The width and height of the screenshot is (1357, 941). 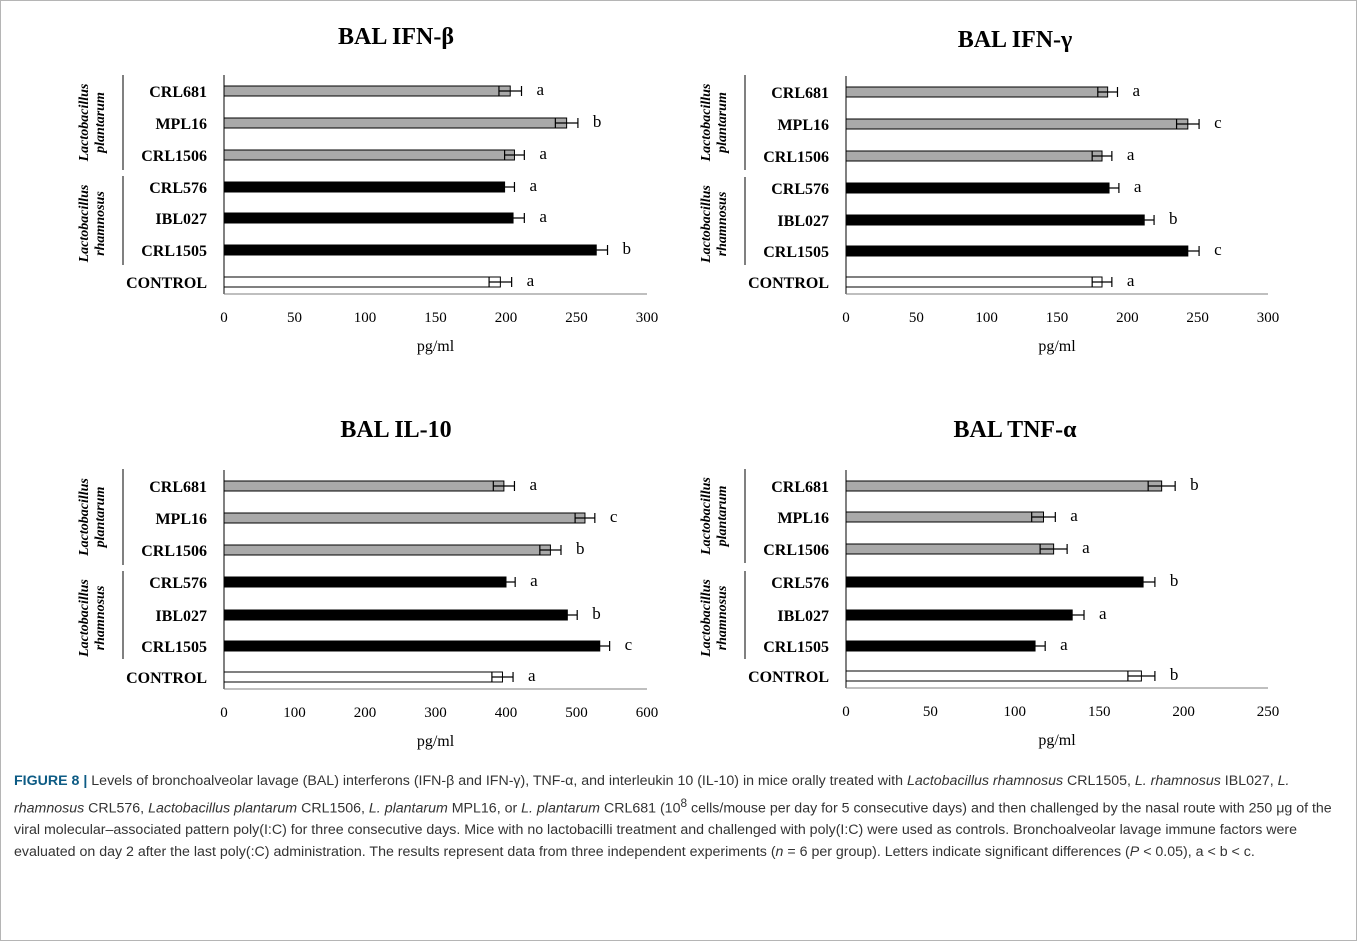 I want to click on x-tick-label: 0, so click(x=224, y=713).